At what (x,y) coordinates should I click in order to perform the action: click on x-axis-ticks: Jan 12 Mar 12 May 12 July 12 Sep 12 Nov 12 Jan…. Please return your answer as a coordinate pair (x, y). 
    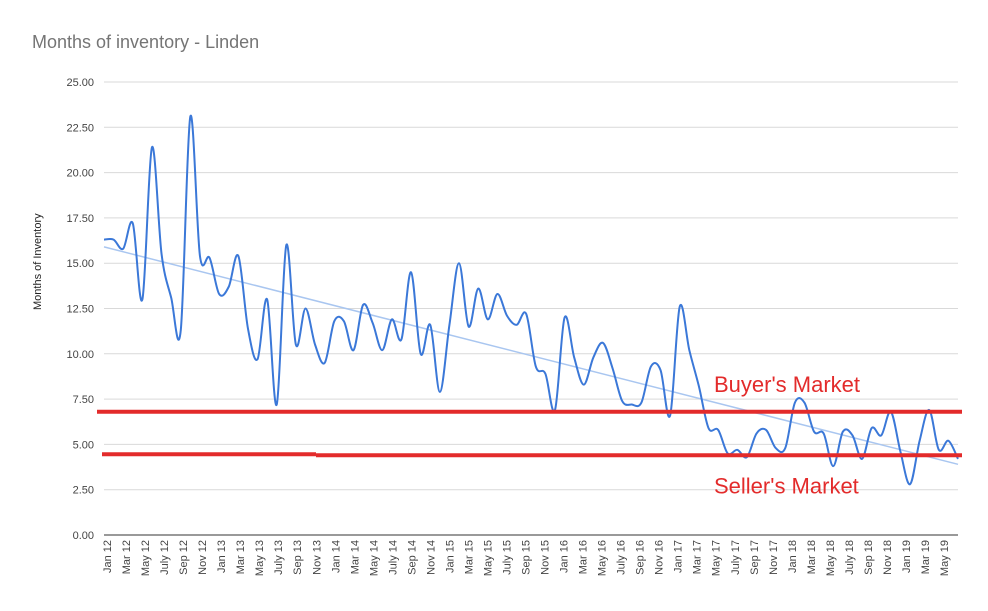
    Looking at the image, I should click on (526, 558).